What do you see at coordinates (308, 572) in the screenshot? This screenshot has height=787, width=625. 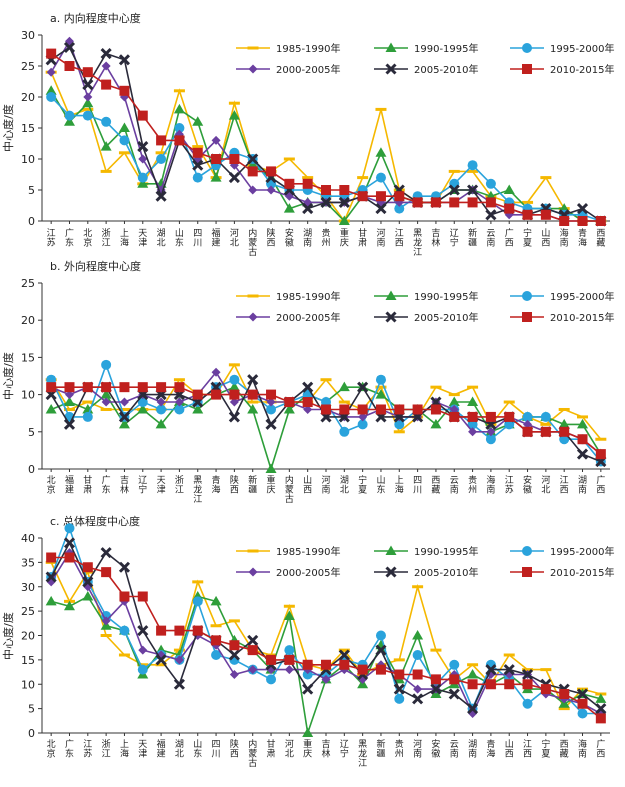 I see `legend-label: 2000-2005年` at bounding box center [308, 572].